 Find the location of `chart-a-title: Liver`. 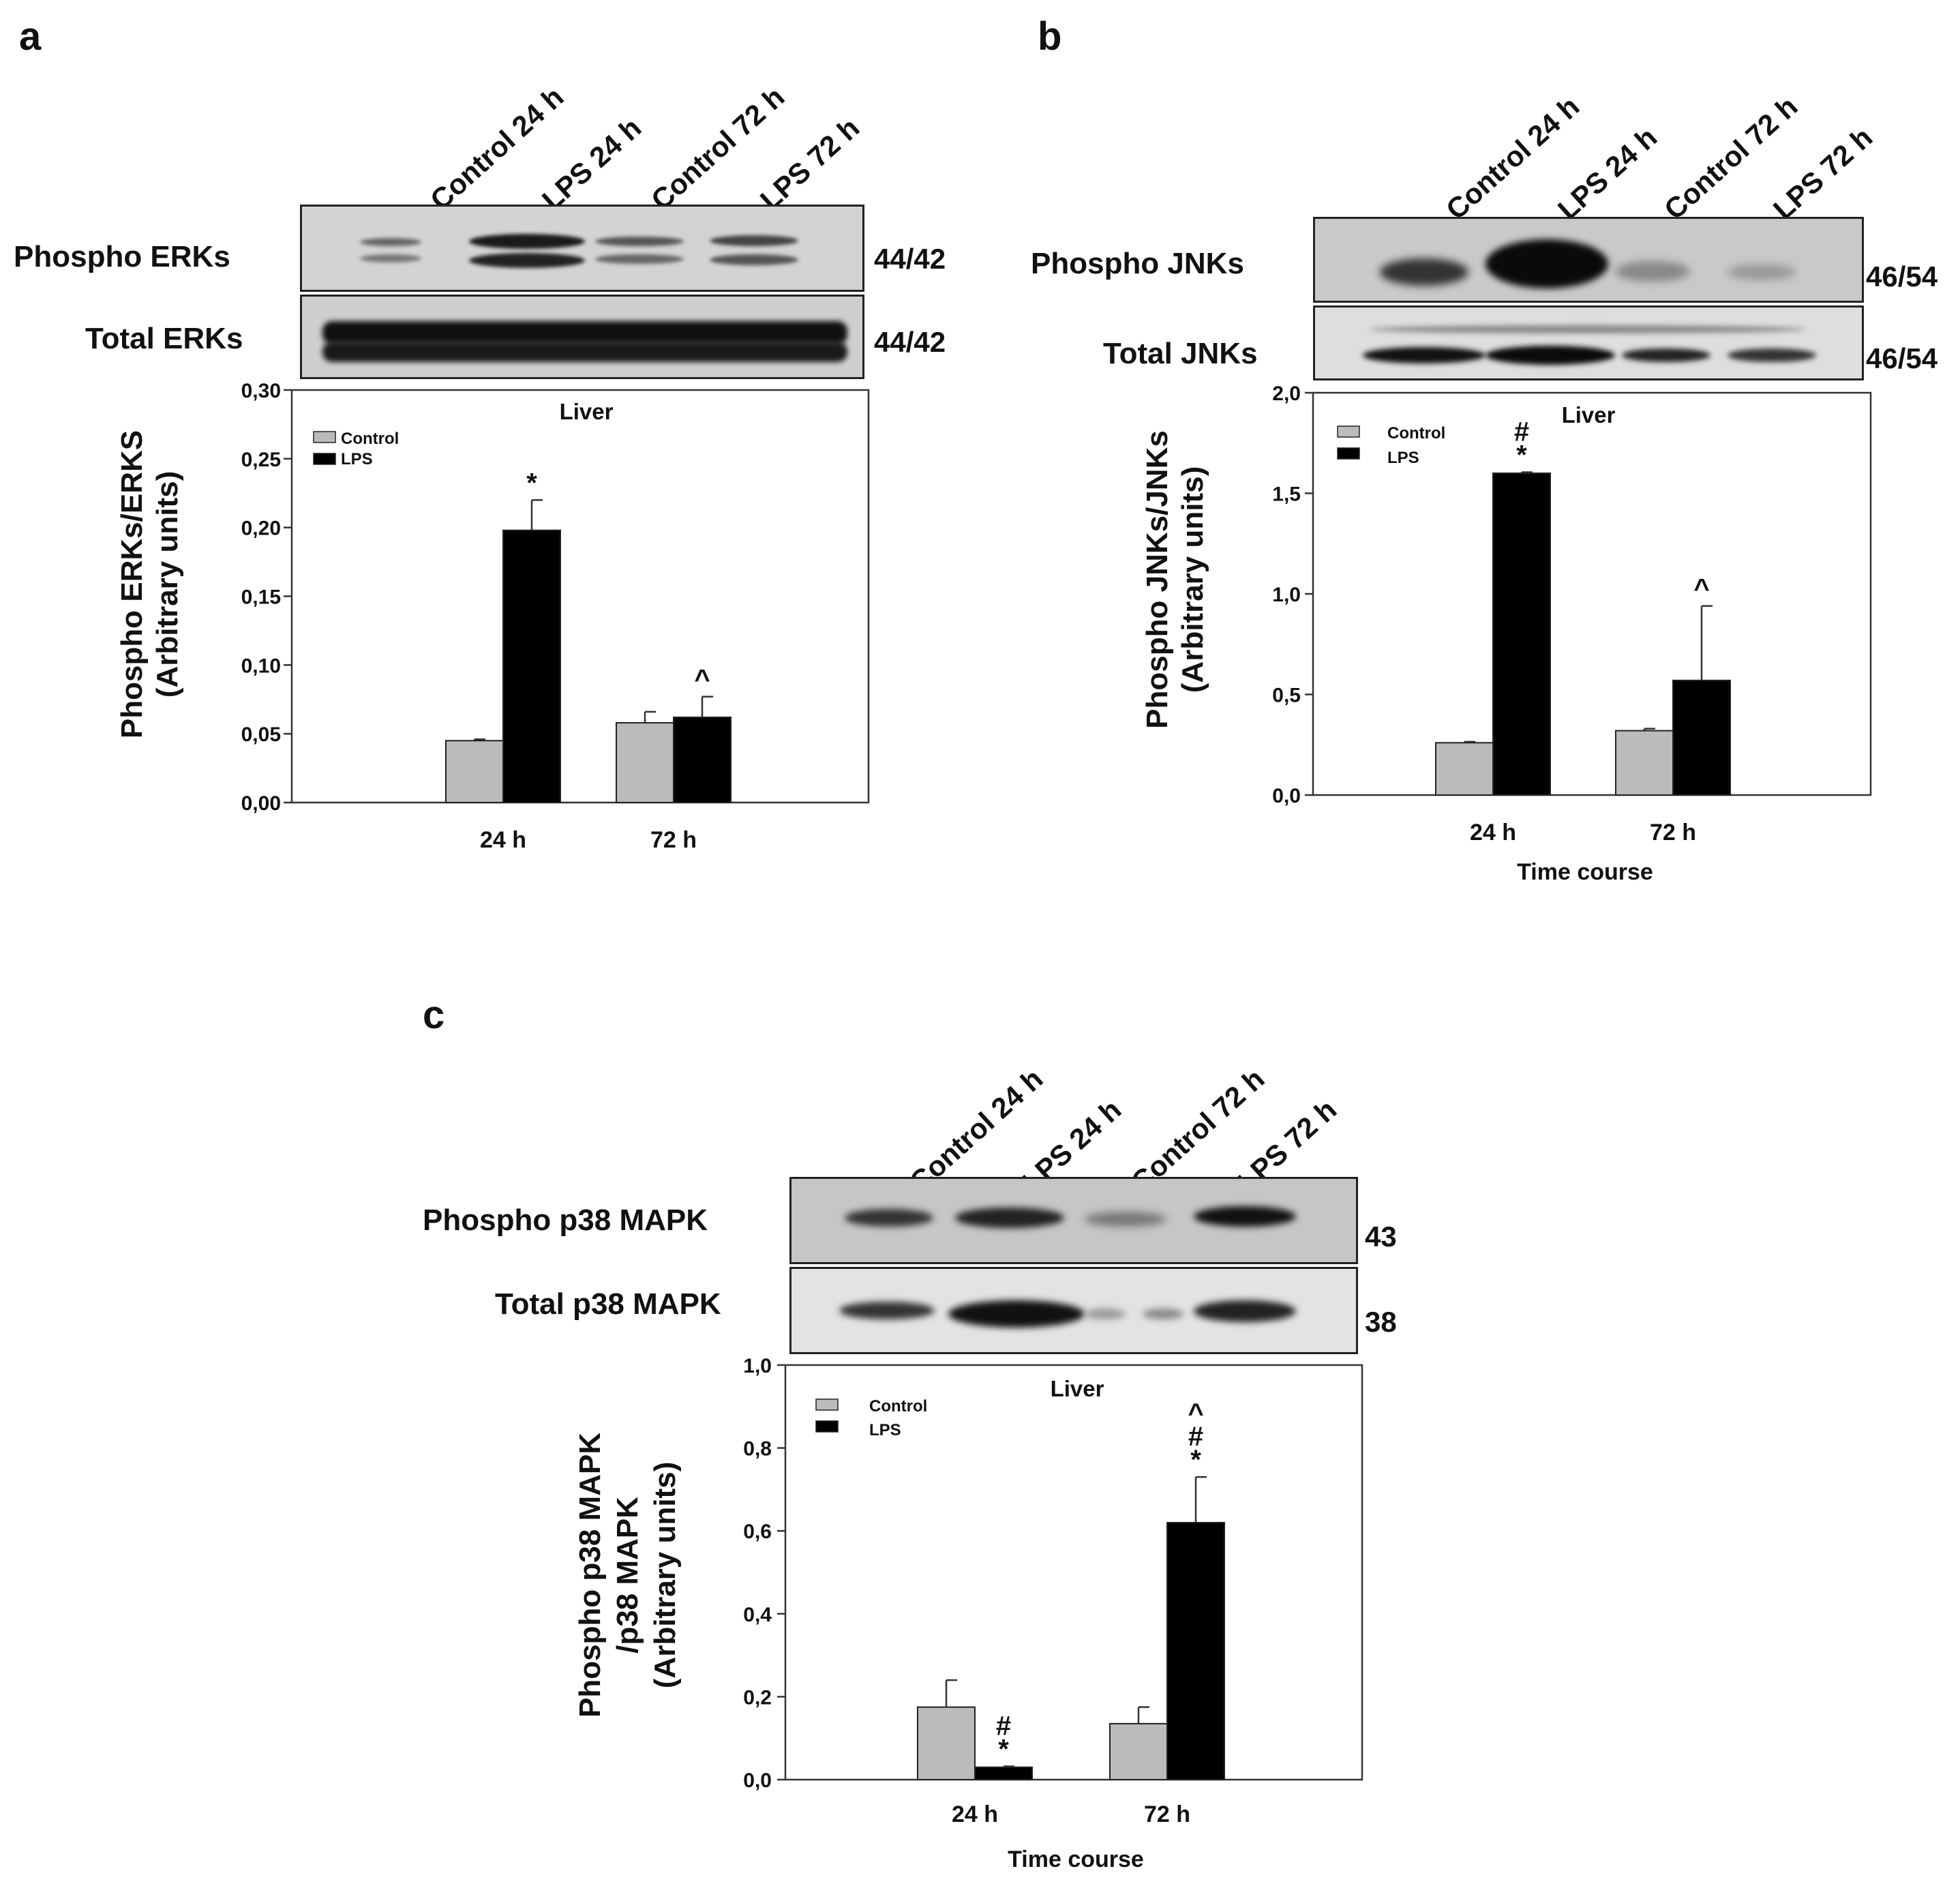

chart-a-title: Liver is located at coordinates (587, 411).